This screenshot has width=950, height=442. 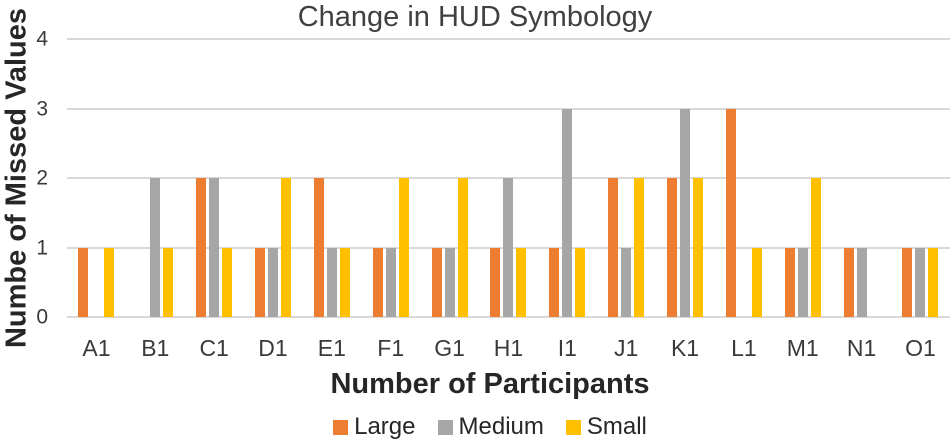 I want to click on x-tick-label-a1: A1, so click(x=96, y=348).